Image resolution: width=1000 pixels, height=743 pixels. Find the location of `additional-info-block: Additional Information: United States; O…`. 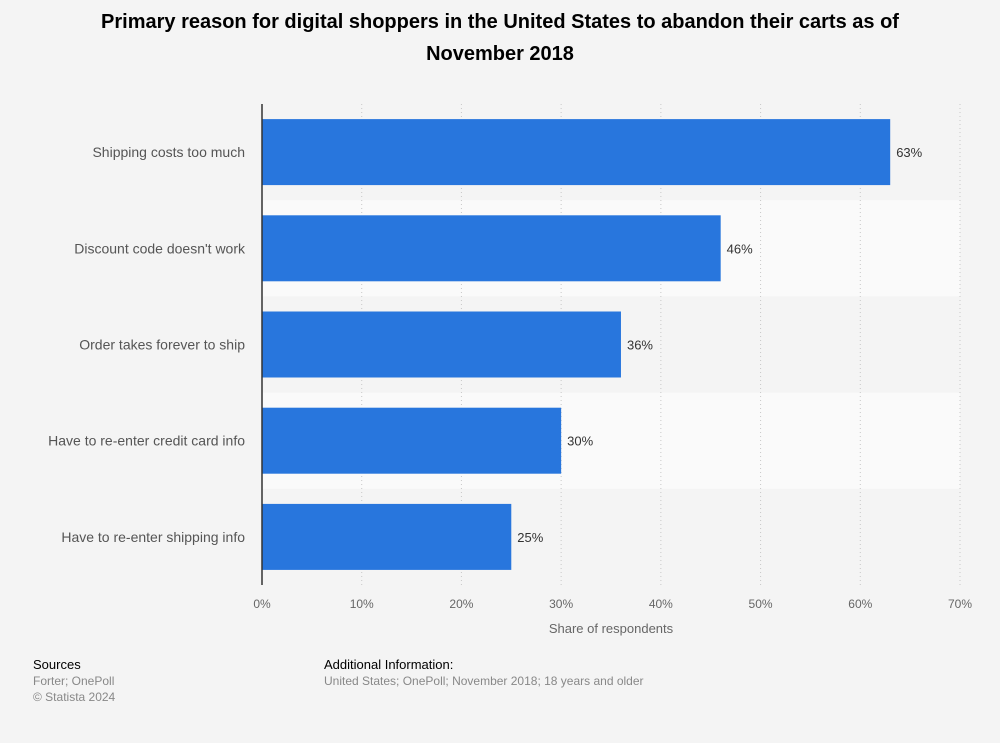

additional-info-block: Additional Information: United States; O… is located at coordinates (484, 673).